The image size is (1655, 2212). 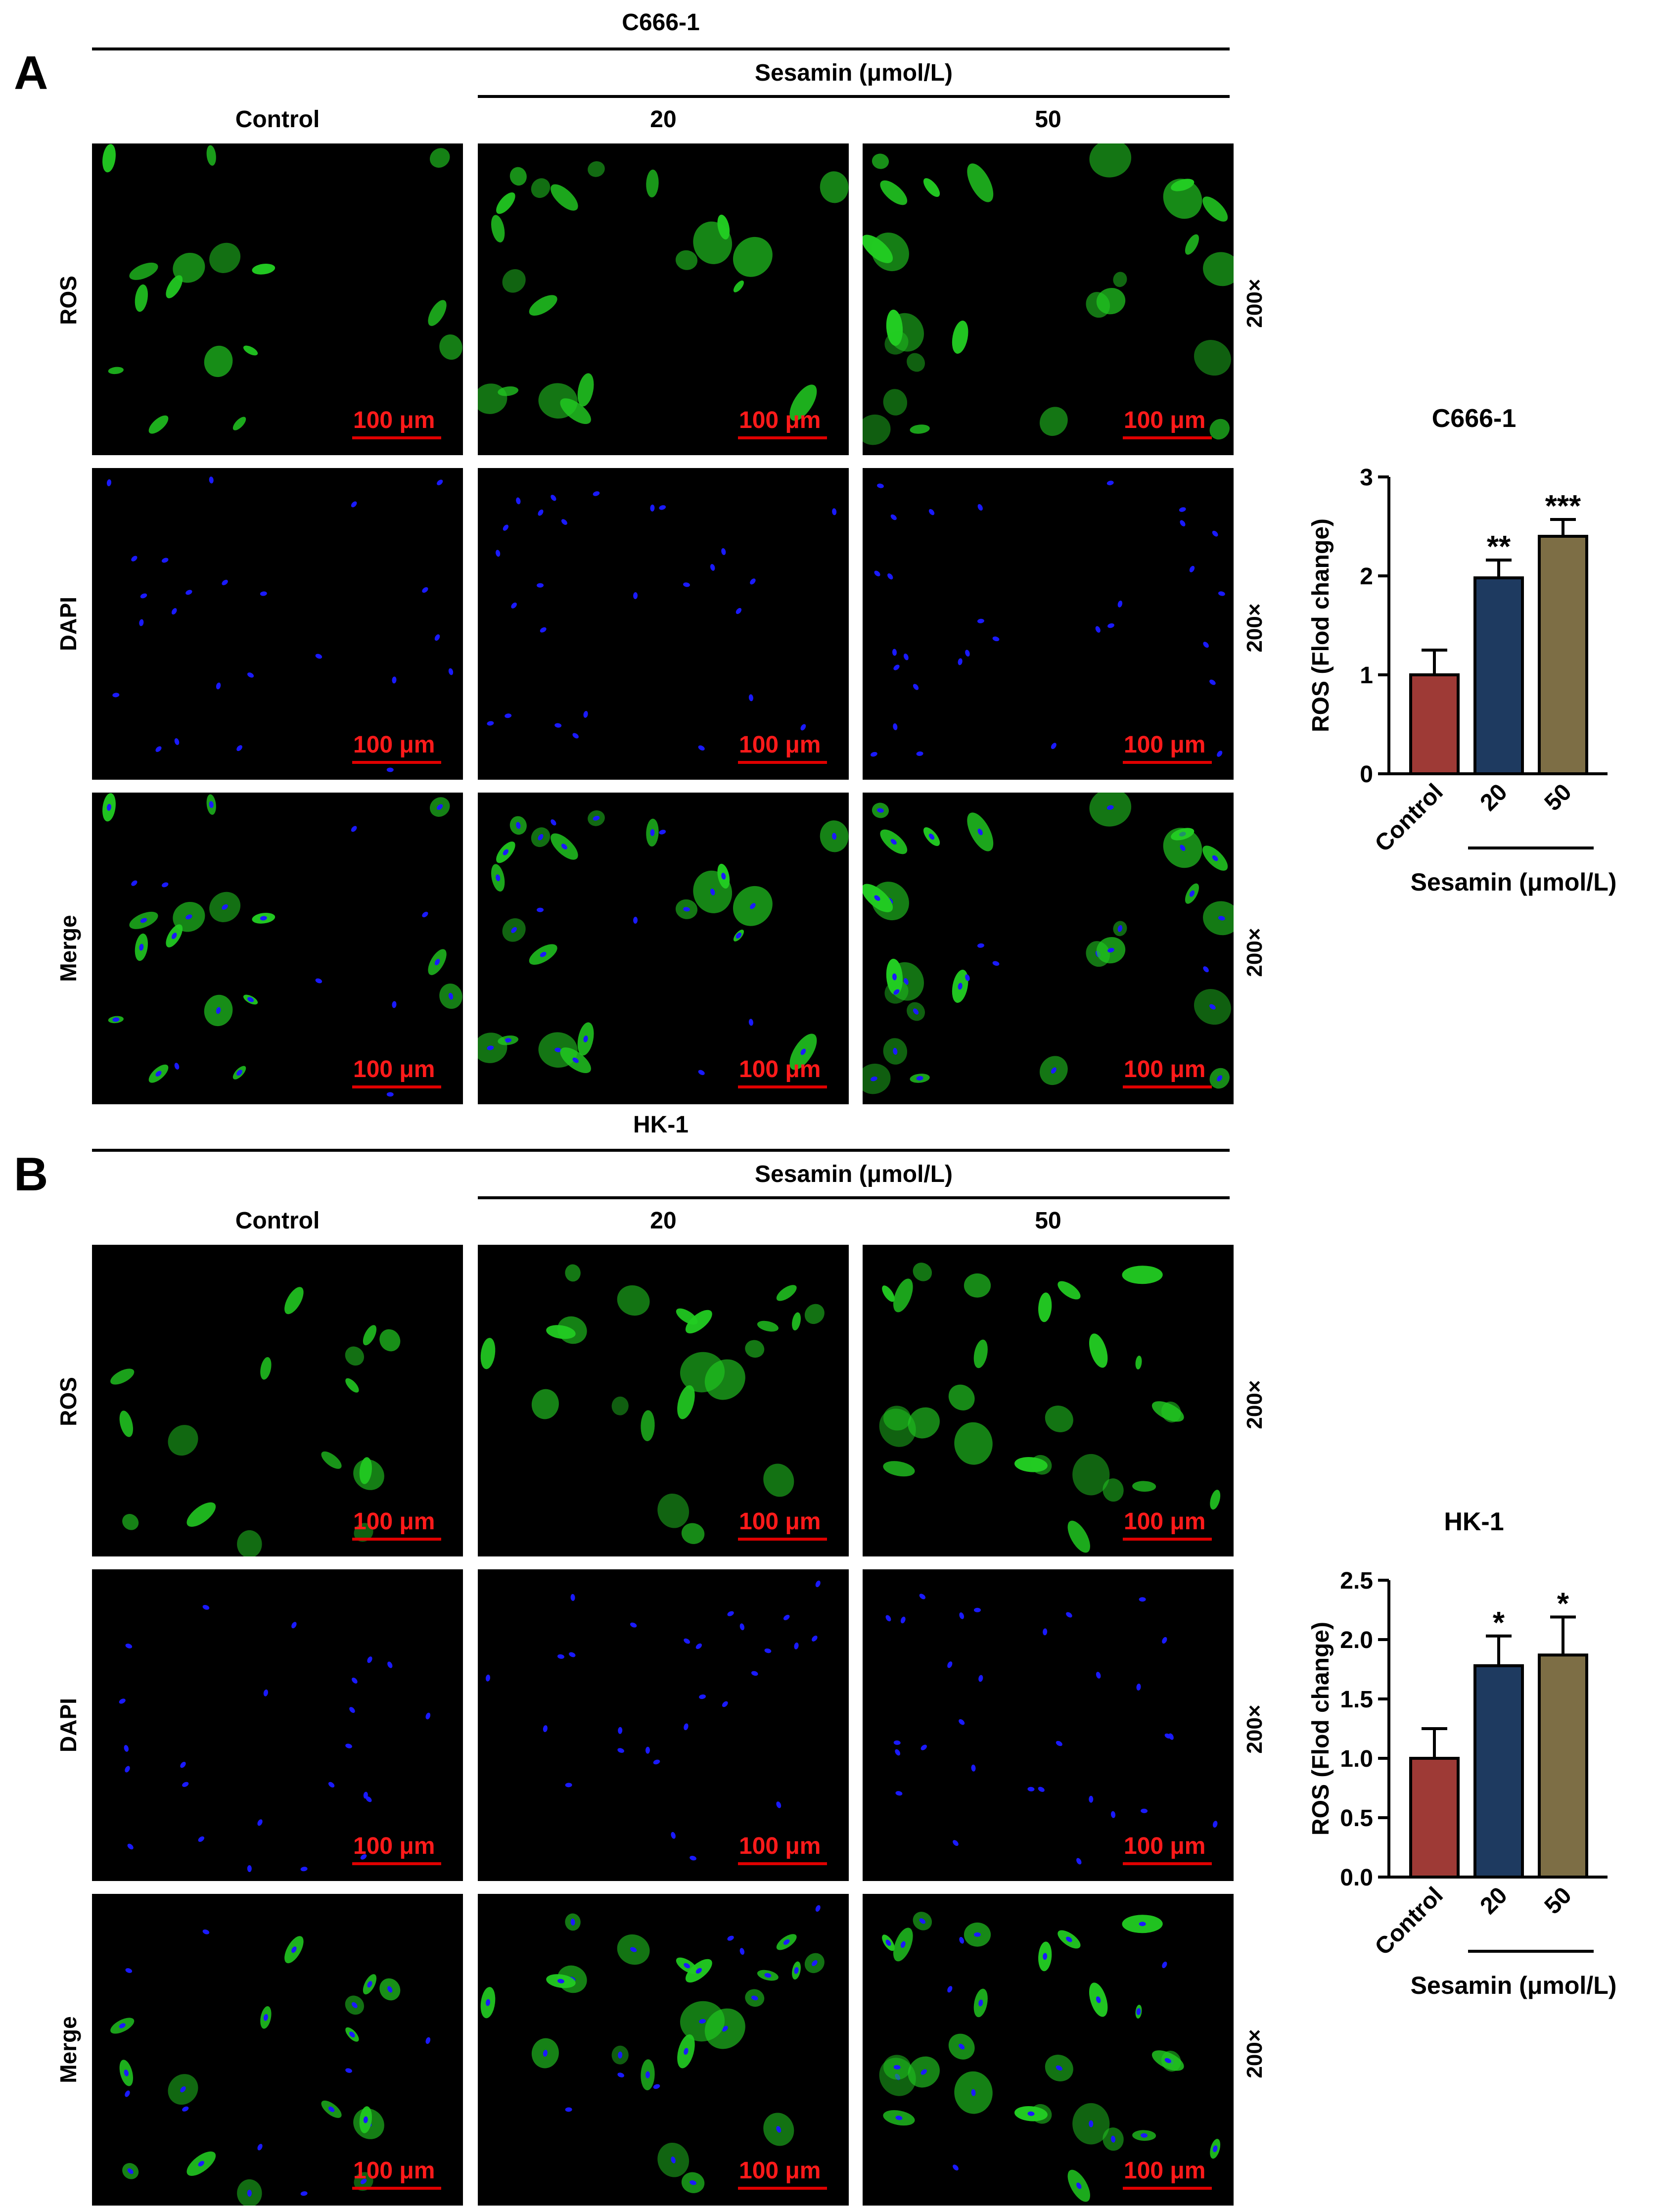 What do you see at coordinates (277, 119) in the screenshot?
I see `column-label-control-a: Control` at bounding box center [277, 119].